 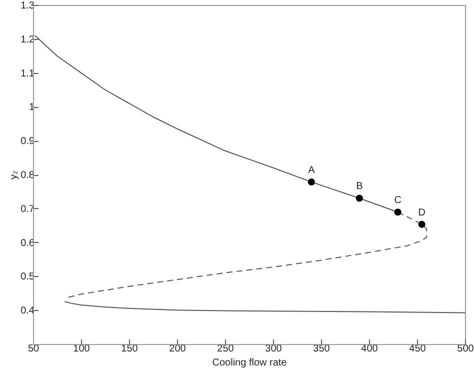 What do you see at coordinates (360, 186) in the screenshot?
I see `annotation: B` at bounding box center [360, 186].